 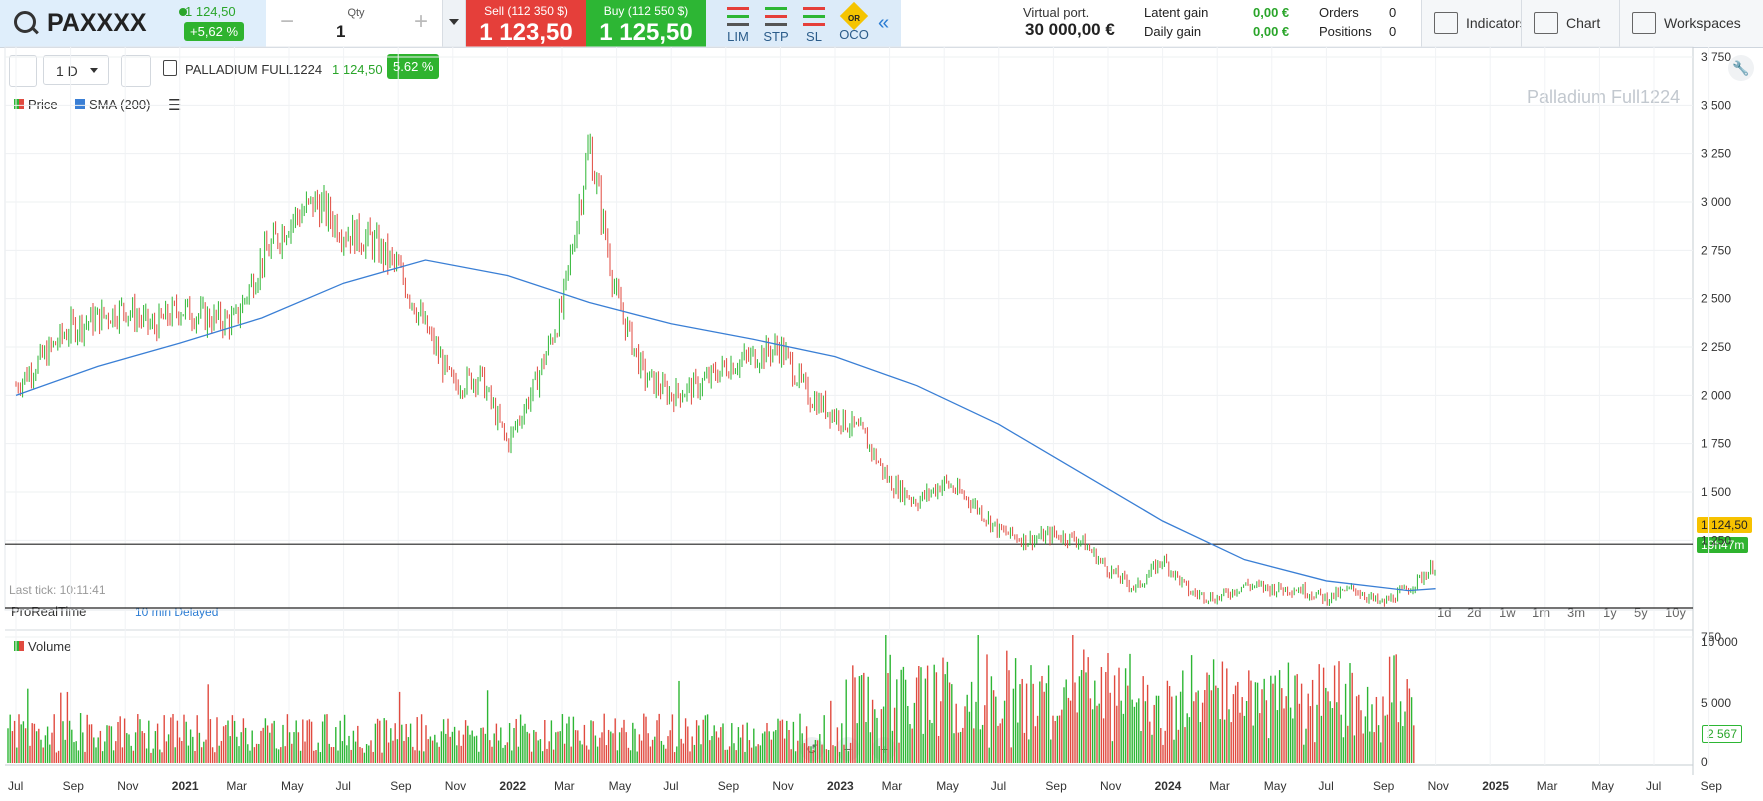 I want to click on order-types-panel: LIM STP SL OR OCO «, so click(x=803, y=23).